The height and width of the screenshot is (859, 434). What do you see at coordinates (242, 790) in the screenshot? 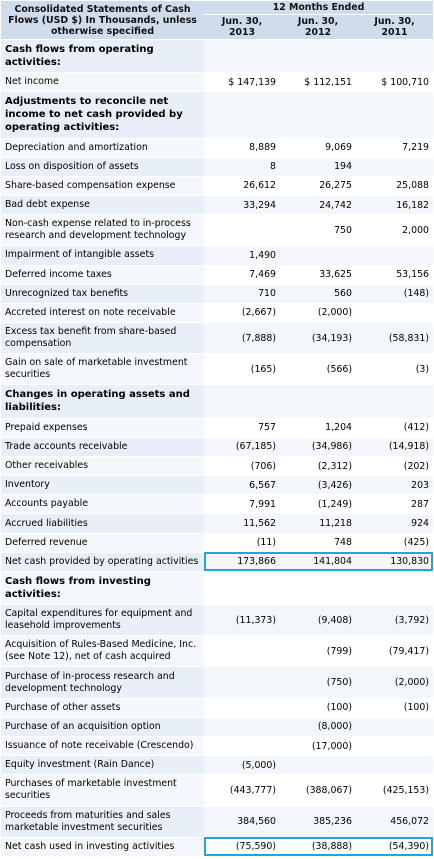
I see `value-cell: (443,777)` at bounding box center [242, 790].